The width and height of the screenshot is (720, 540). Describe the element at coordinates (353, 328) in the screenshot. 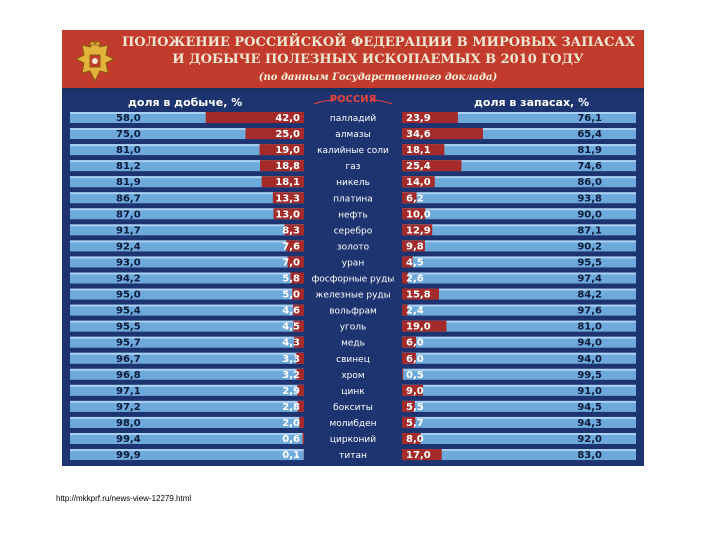

I see `category-label: уголь` at that location.